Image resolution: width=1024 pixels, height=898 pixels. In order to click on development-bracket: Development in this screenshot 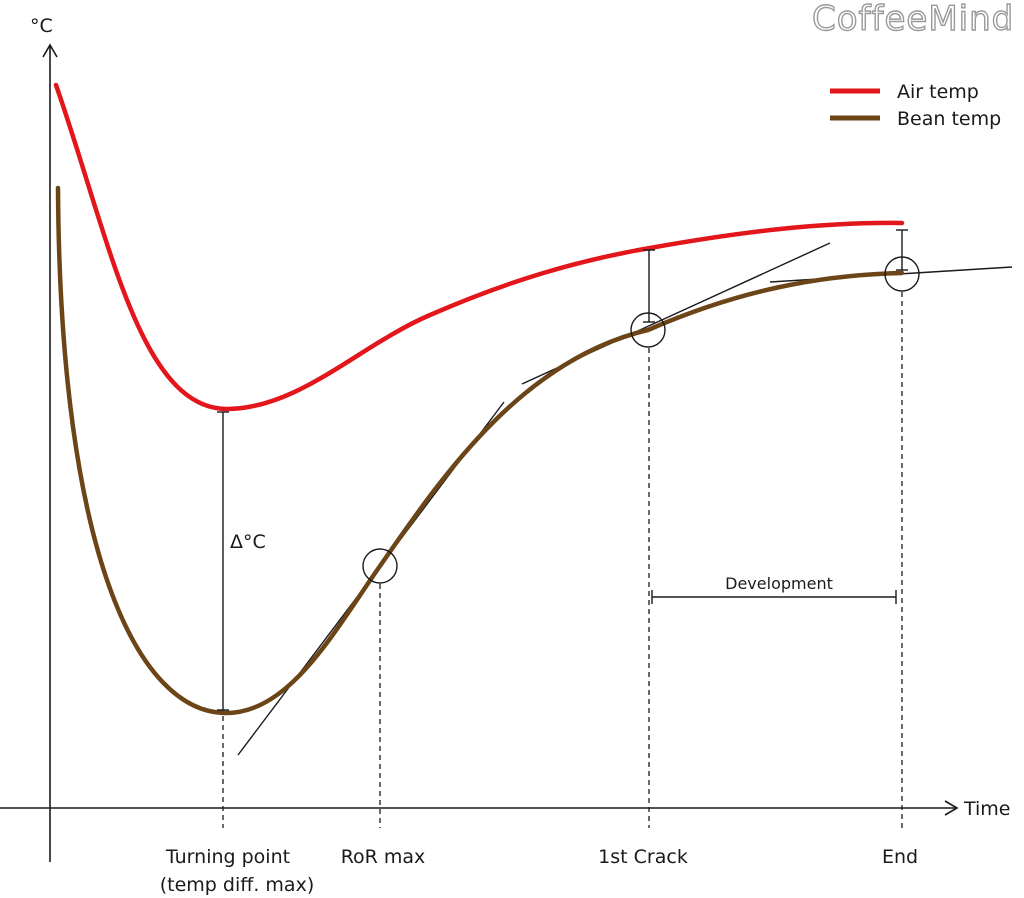, I will do `click(774, 589)`.